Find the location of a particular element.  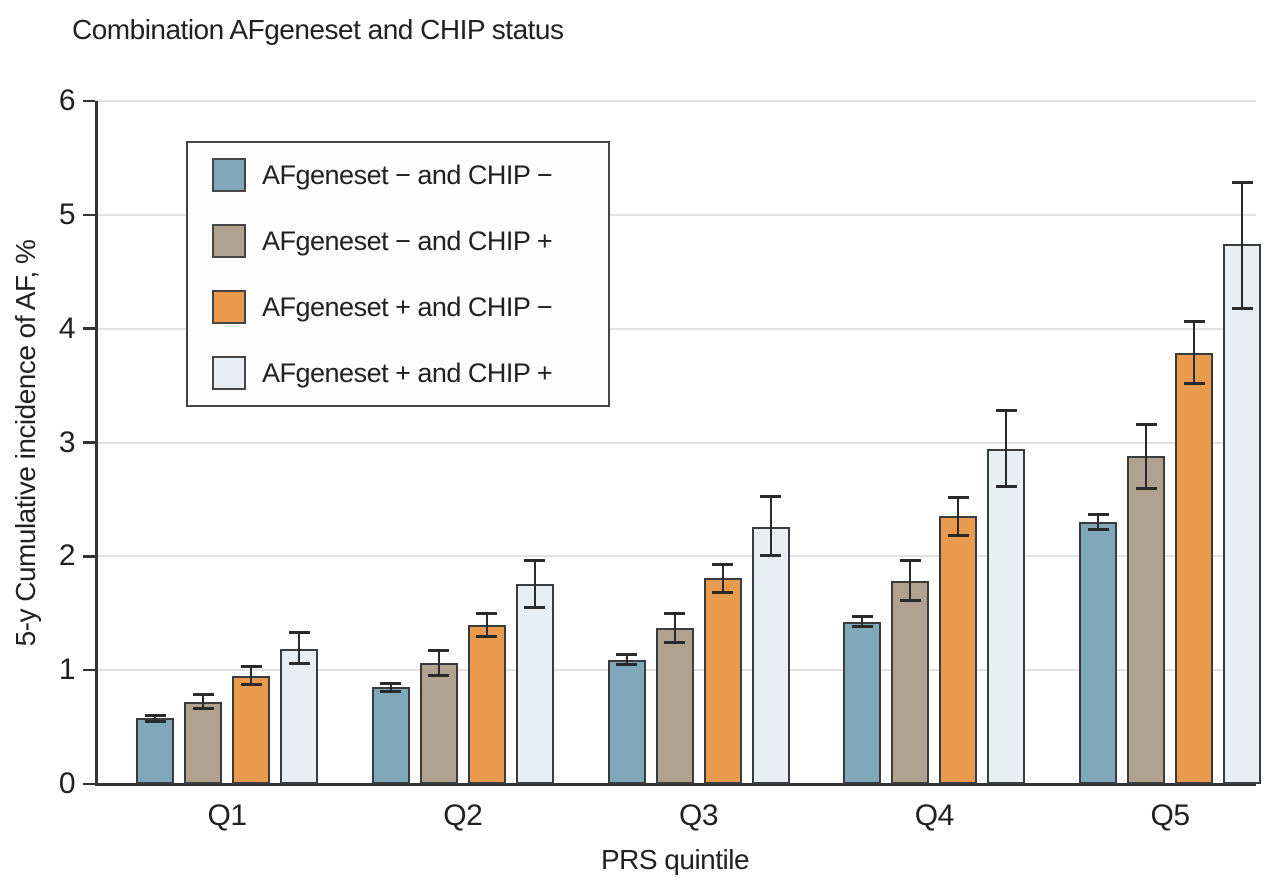

y-tick-label: 1 is located at coordinates (67, 670).